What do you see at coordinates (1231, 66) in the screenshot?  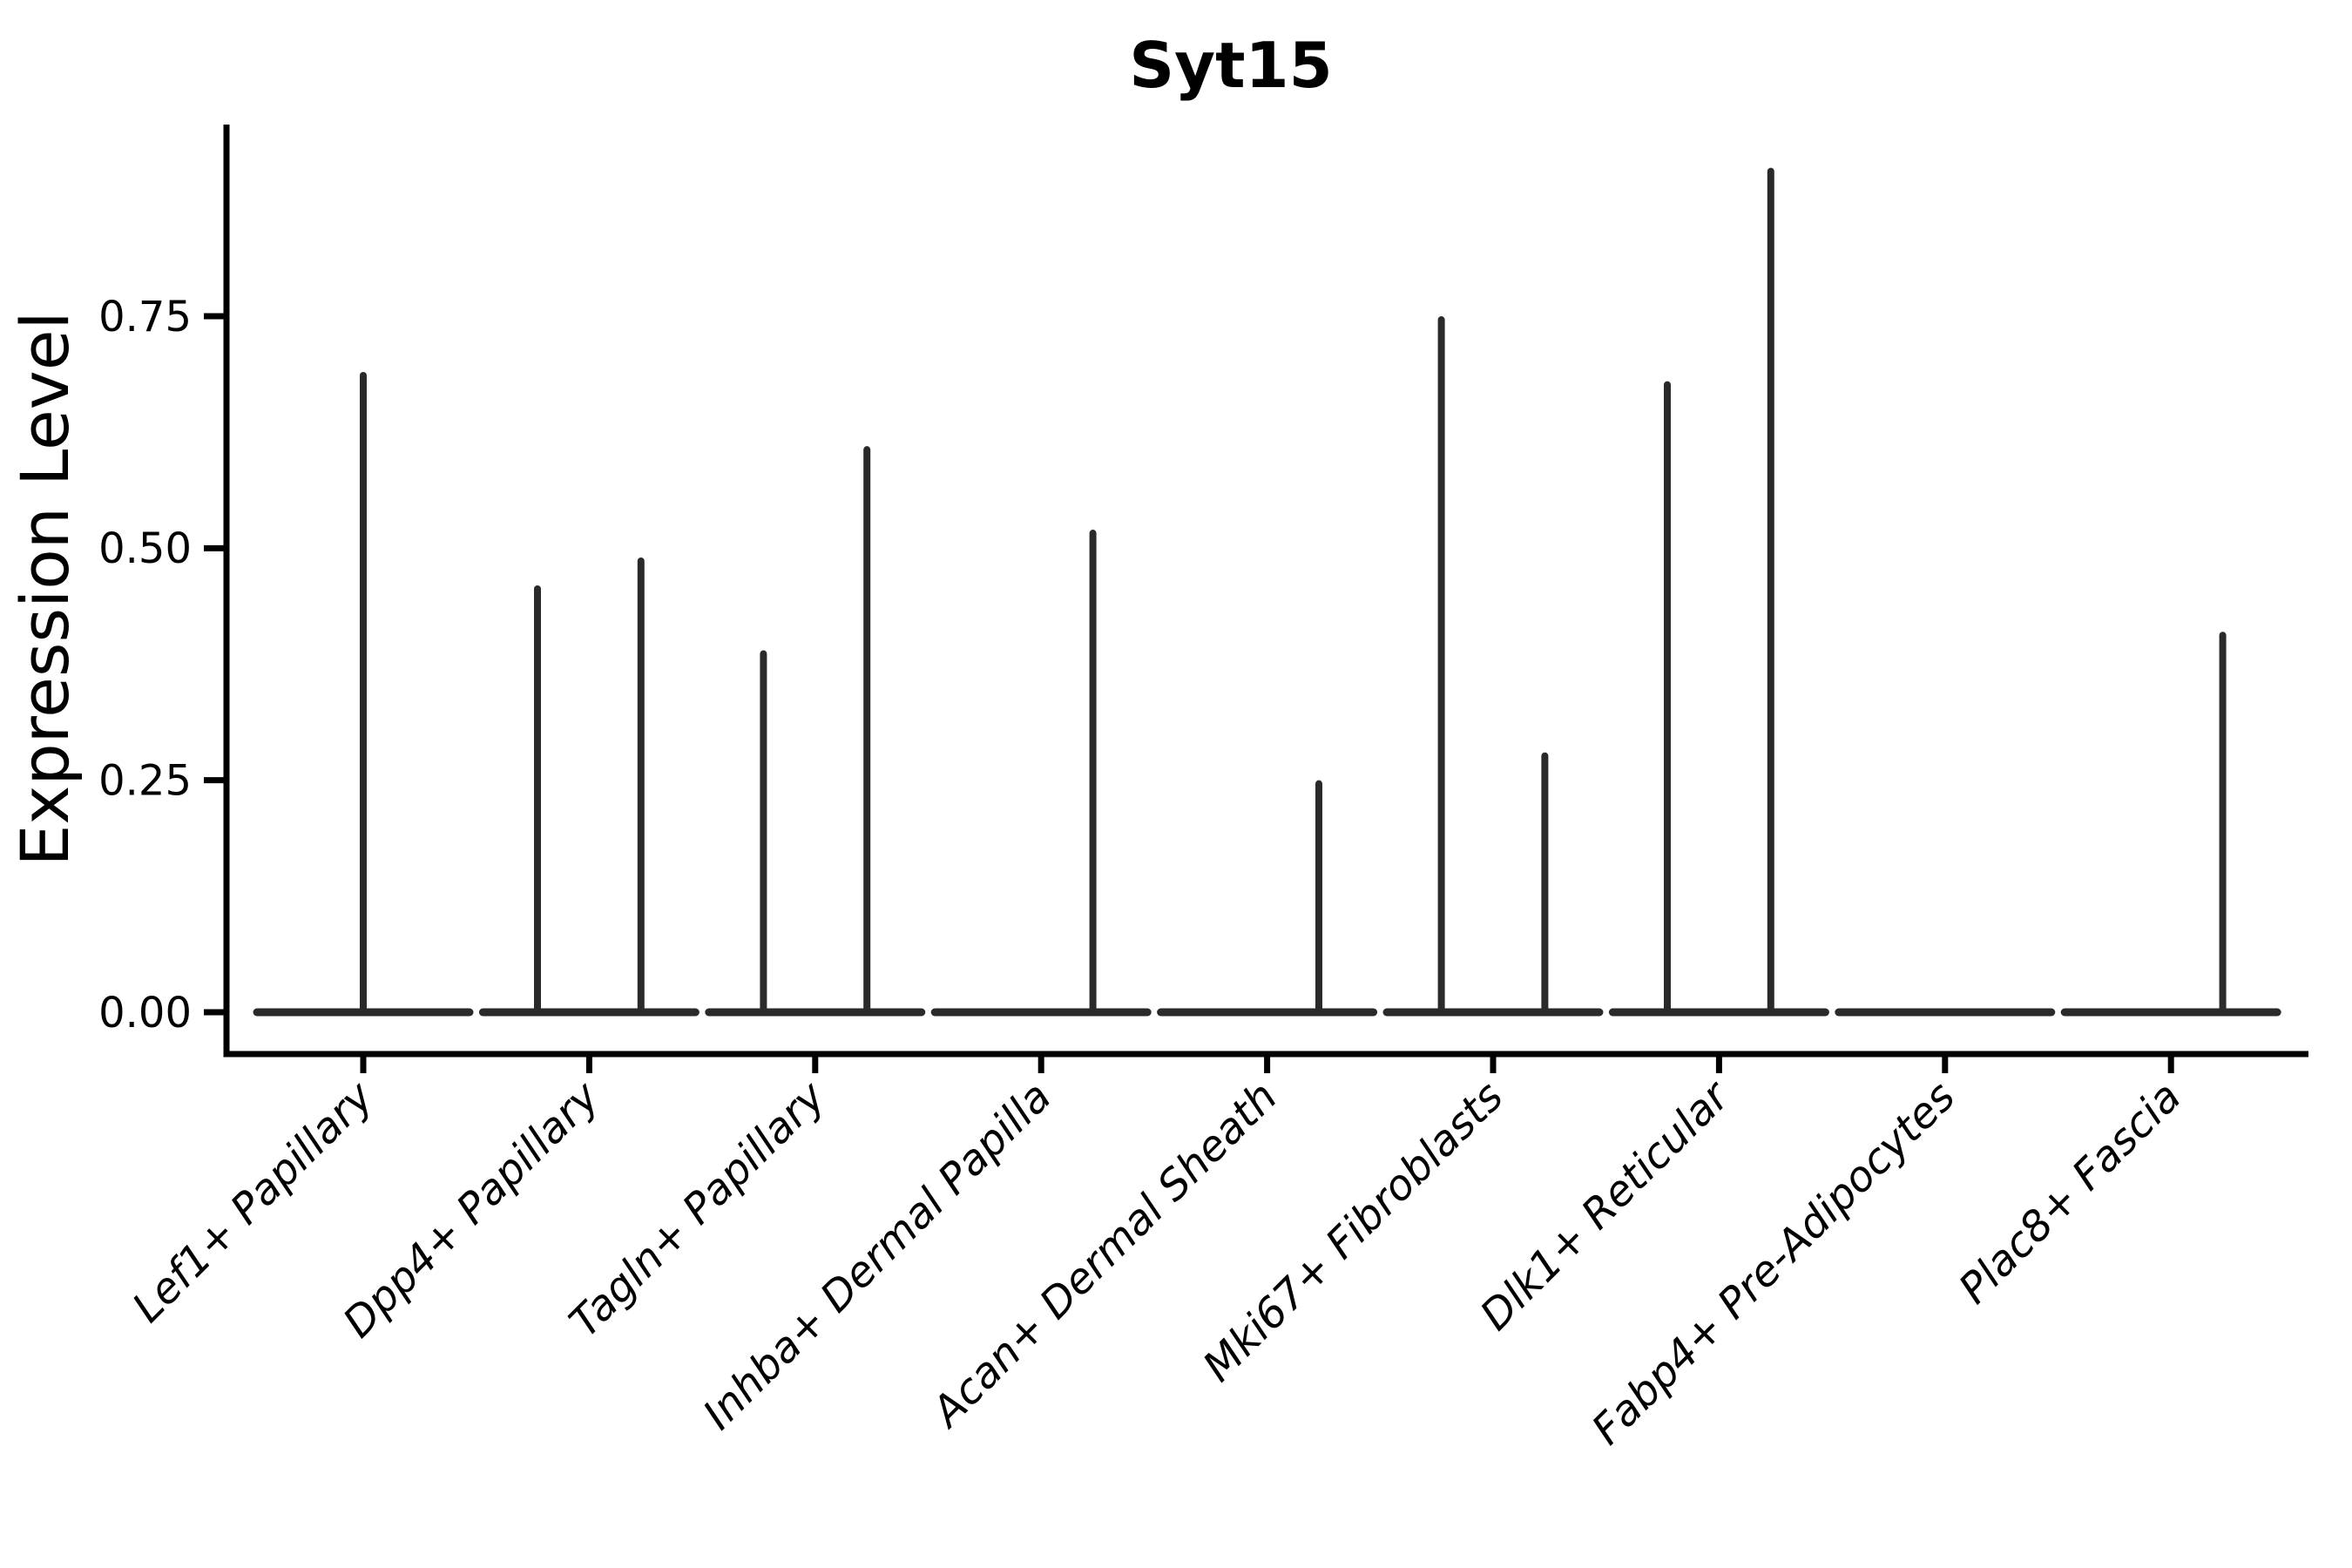 I see `chart-title: Syt15` at bounding box center [1231, 66].